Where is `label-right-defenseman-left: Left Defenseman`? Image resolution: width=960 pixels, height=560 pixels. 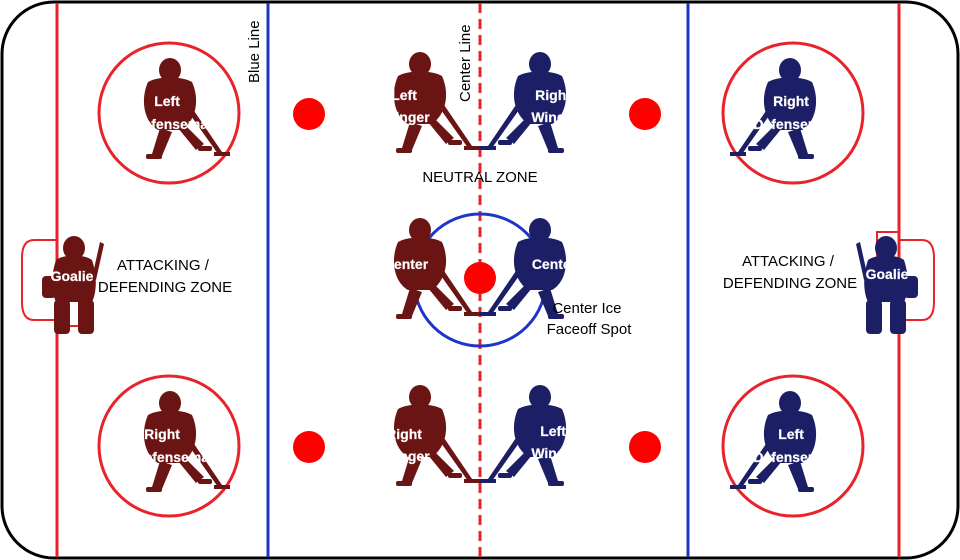
label-right-defenseman-left: Left Defenseman is located at coordinates (794, 445).